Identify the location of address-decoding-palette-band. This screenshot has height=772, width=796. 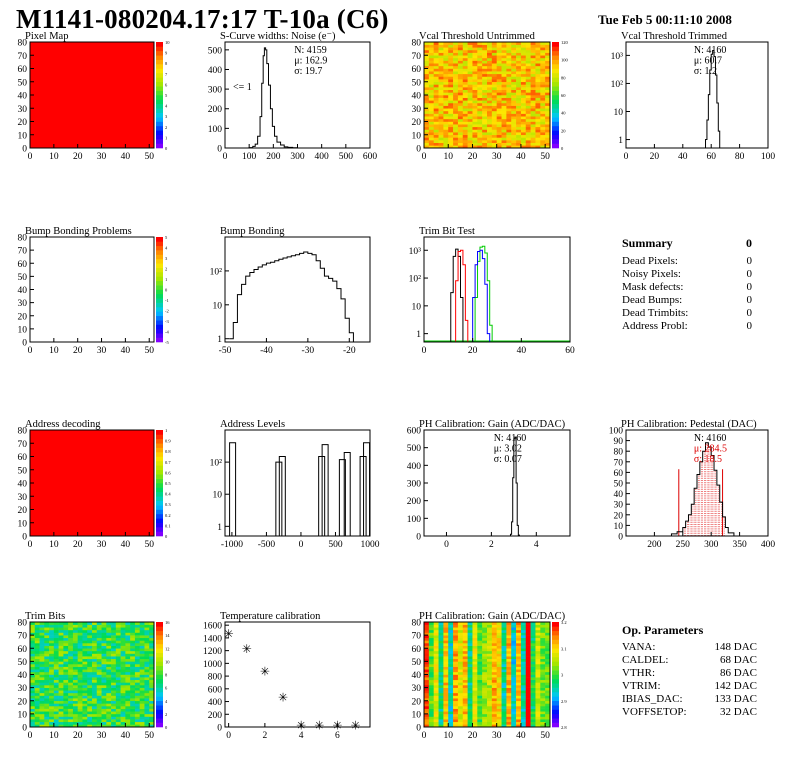
(159, 498).